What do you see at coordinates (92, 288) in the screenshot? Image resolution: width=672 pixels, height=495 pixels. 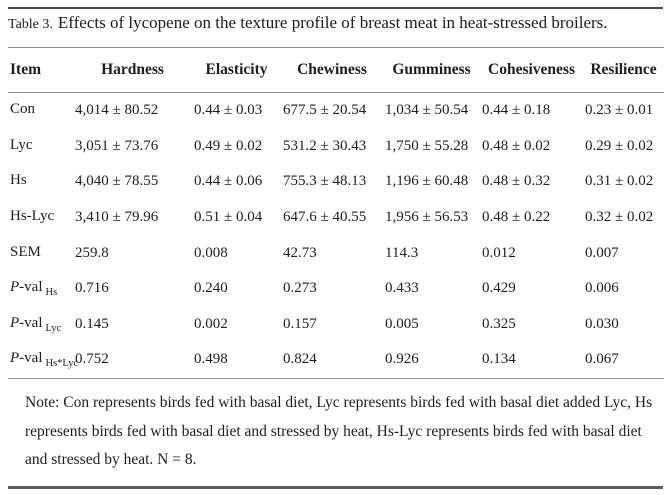 I see `table-cell: 0.716` at bounding box center [92, 288].